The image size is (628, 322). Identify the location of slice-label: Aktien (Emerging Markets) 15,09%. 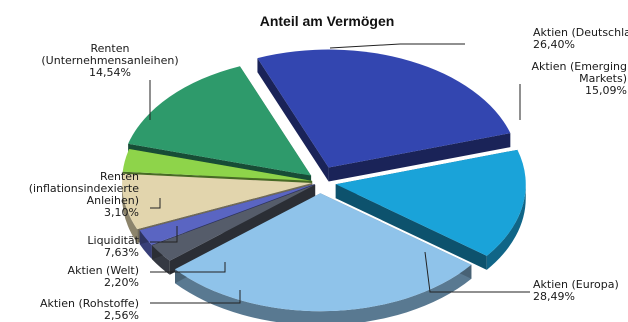
(579, 78).